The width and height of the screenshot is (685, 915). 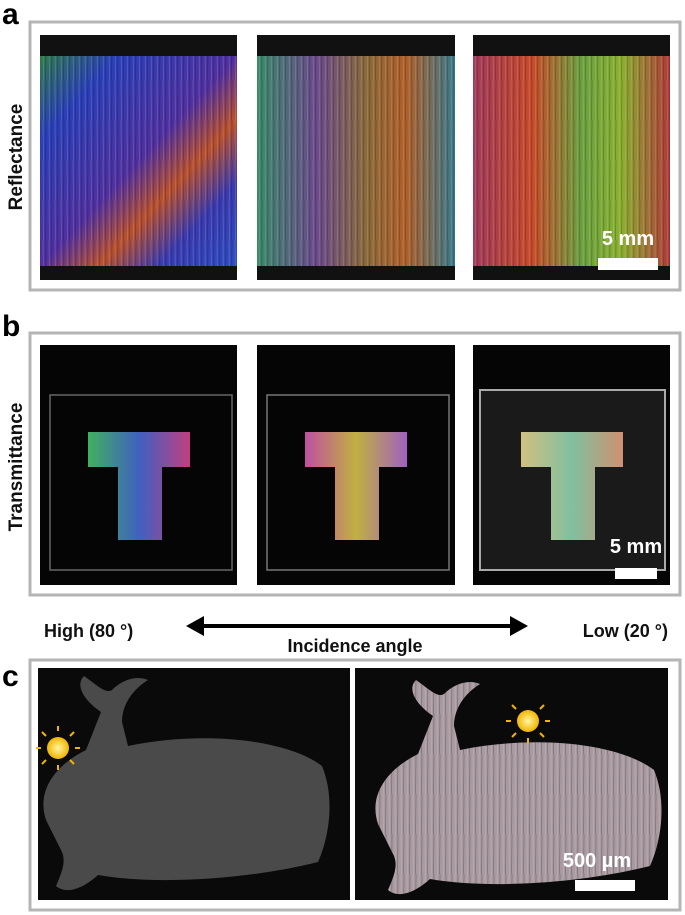 What do you see at coordinates (16, 467) in the screenshot?
I see `row-label: Transmittance` at bounding box center [16, 467].